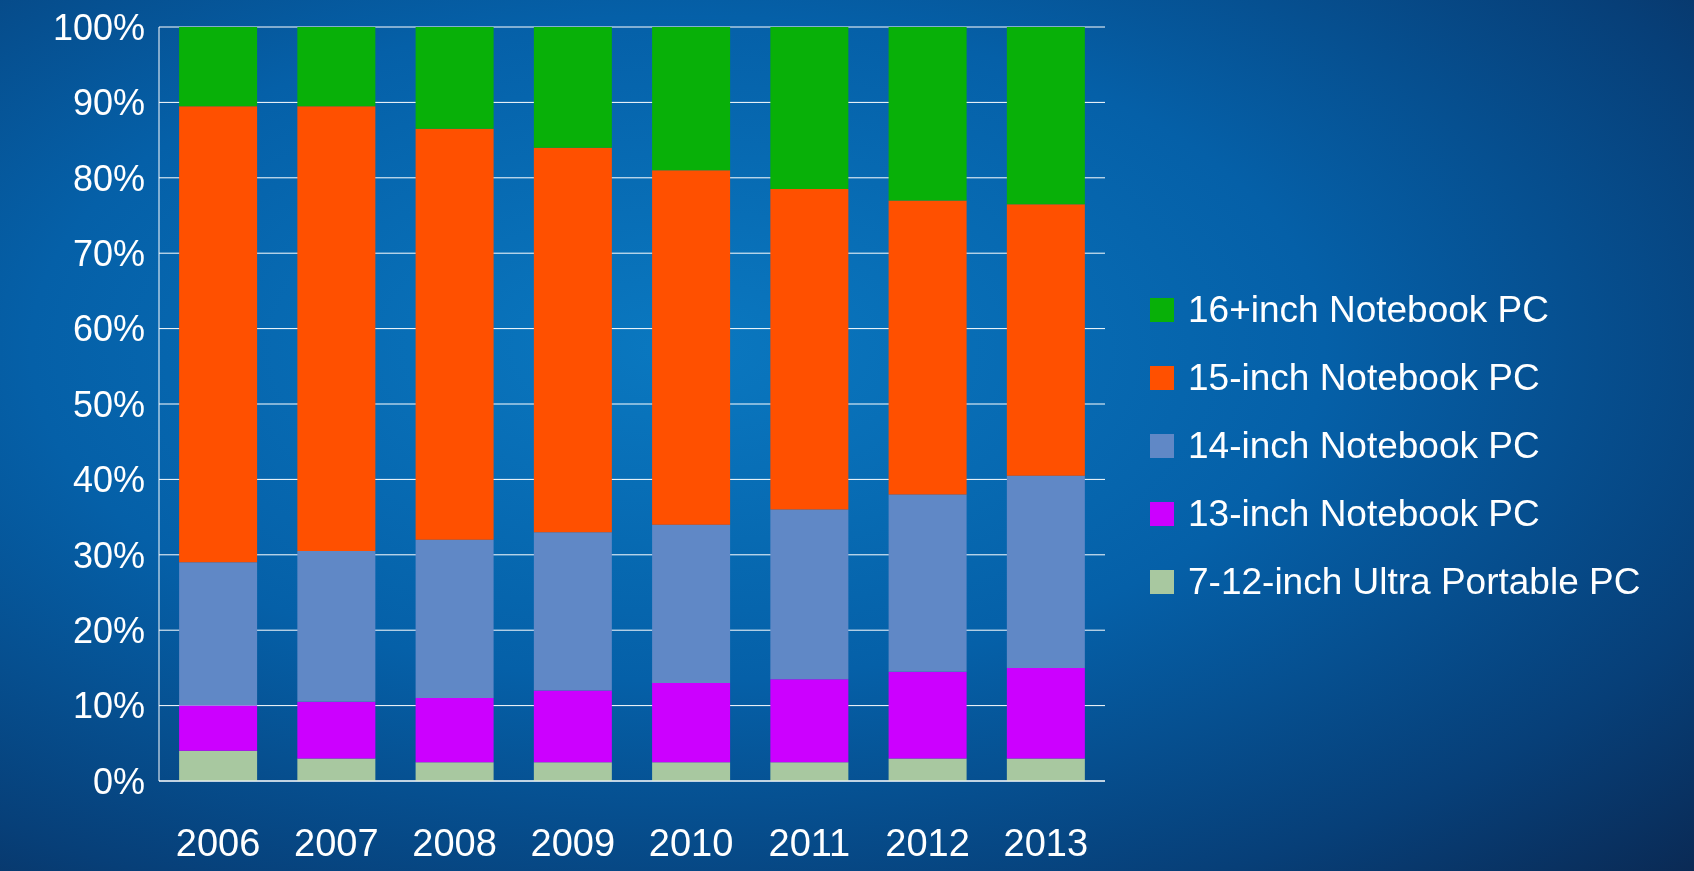 The image size is (1694, 871). Describe the element at coordinates (1368, 310) in the screenshot. I see `legend-label: 16+inch Notebook PC` at that location.